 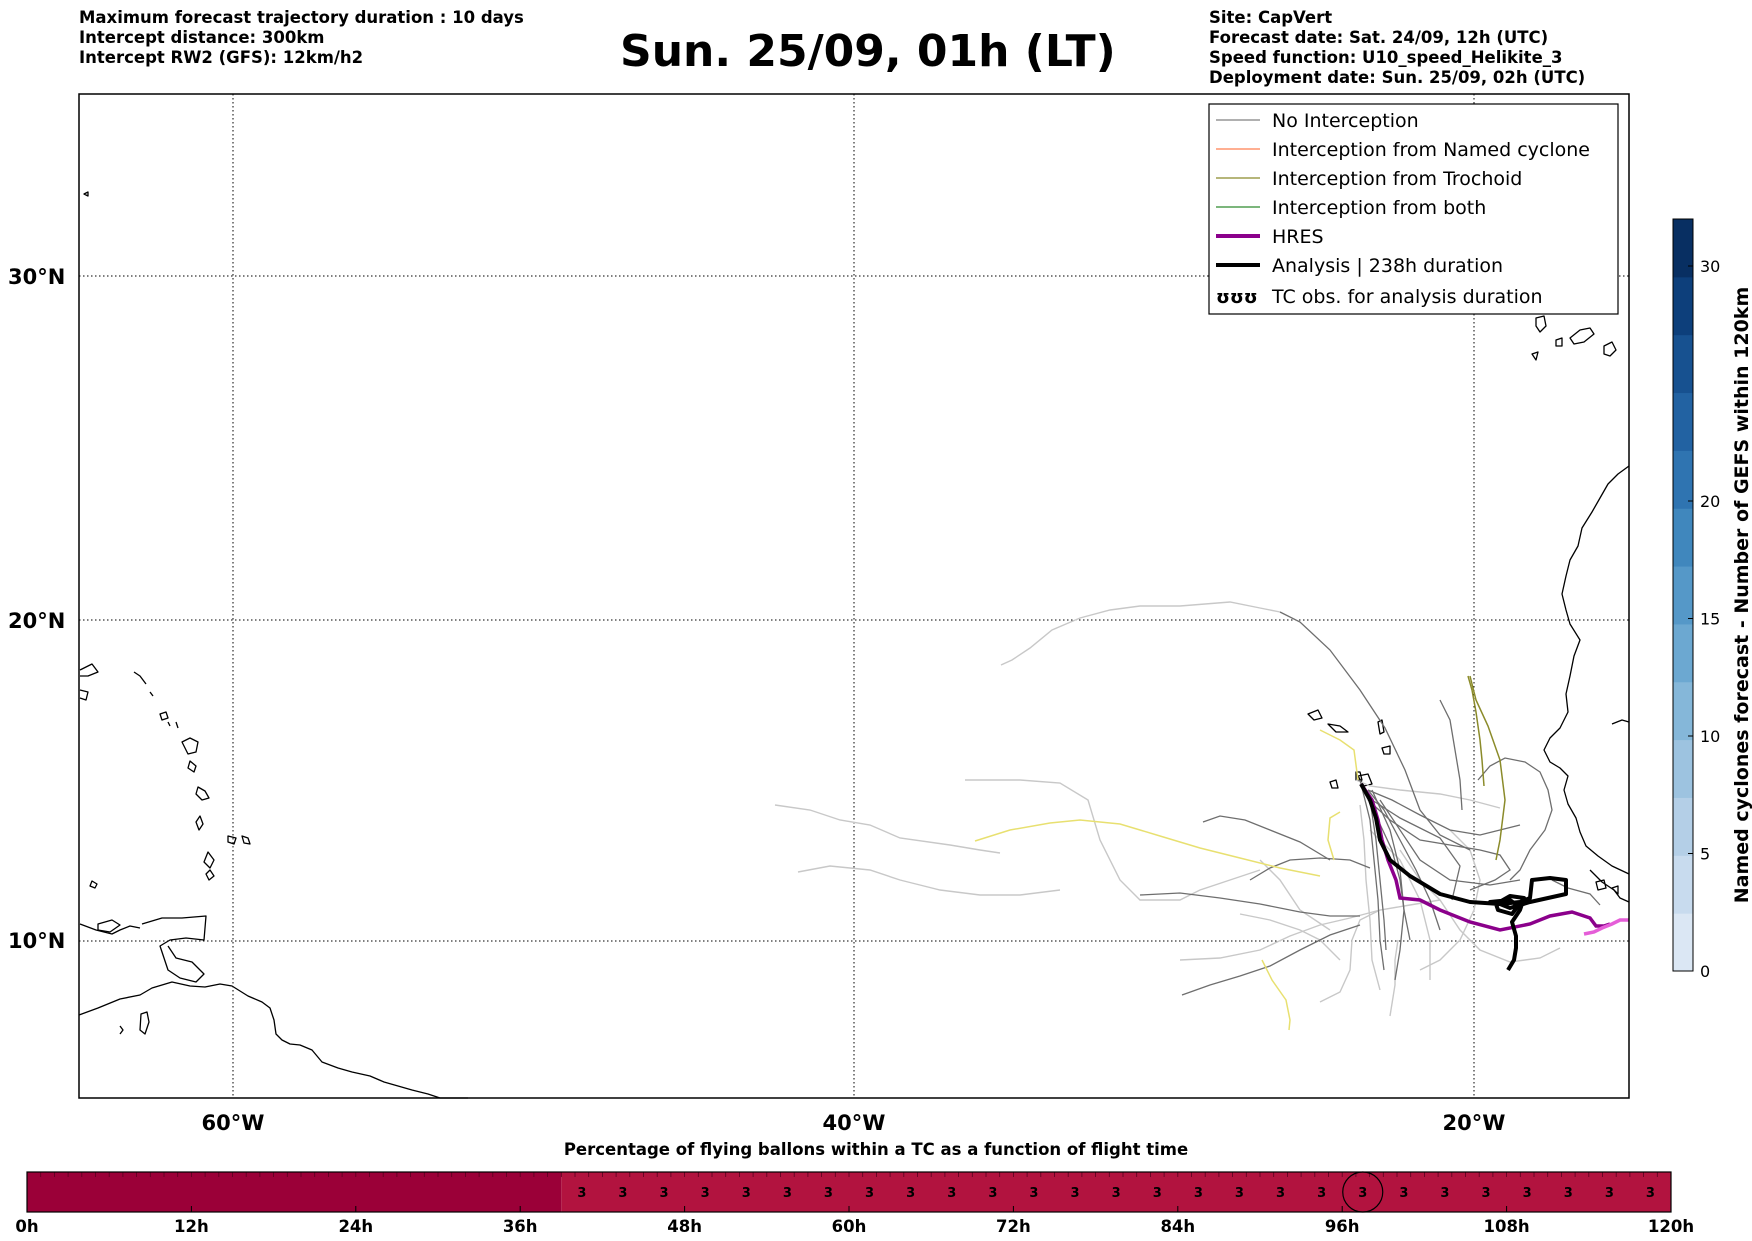 I want to click on colorbar-ticks: 0 5 10 15 20 30, so click(x=1704, y=619).